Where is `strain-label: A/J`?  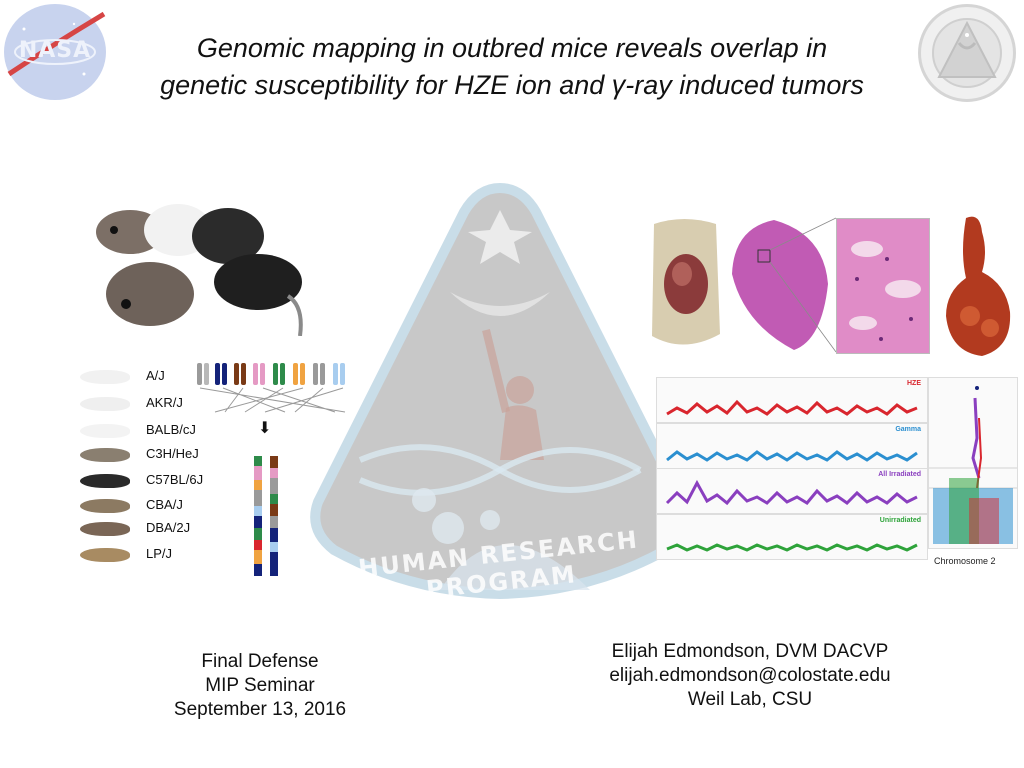
strain-label: A/J is located at coordinates (155, 375).